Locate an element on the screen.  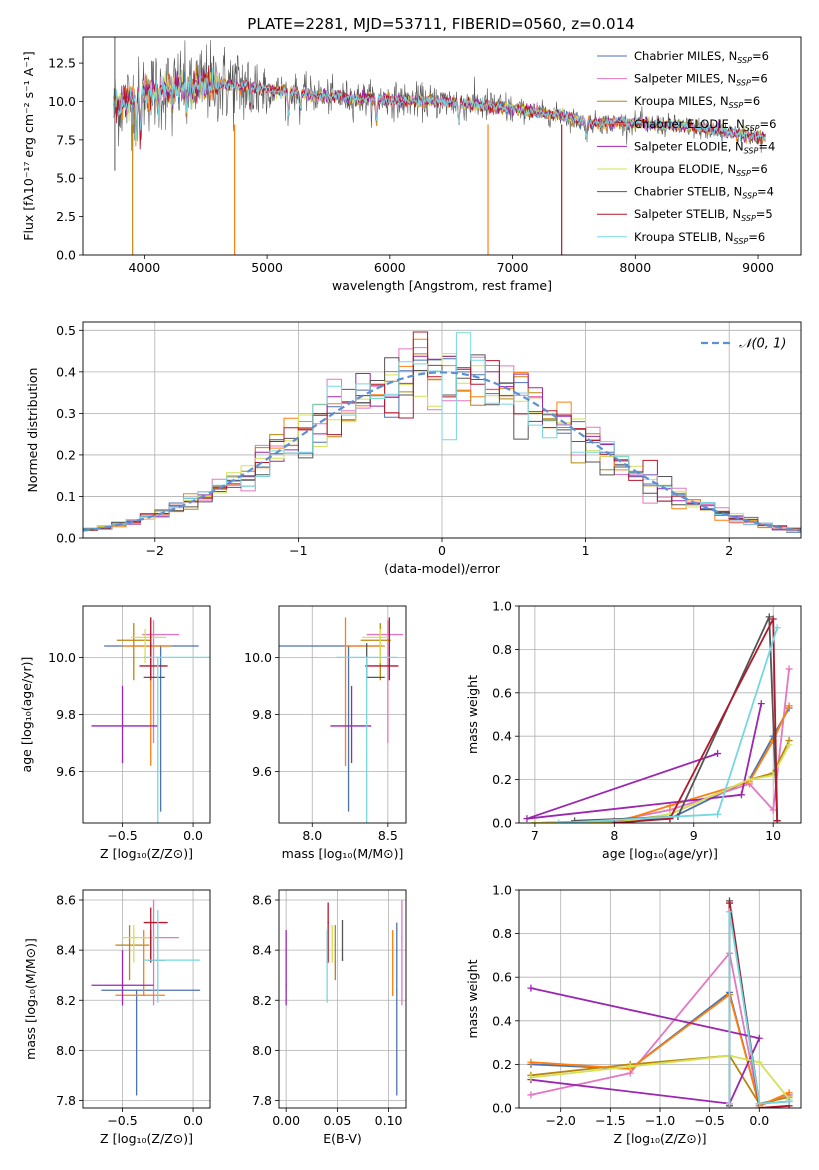
y-tick-label: 7.8 is located at coordinates (262, 1100).